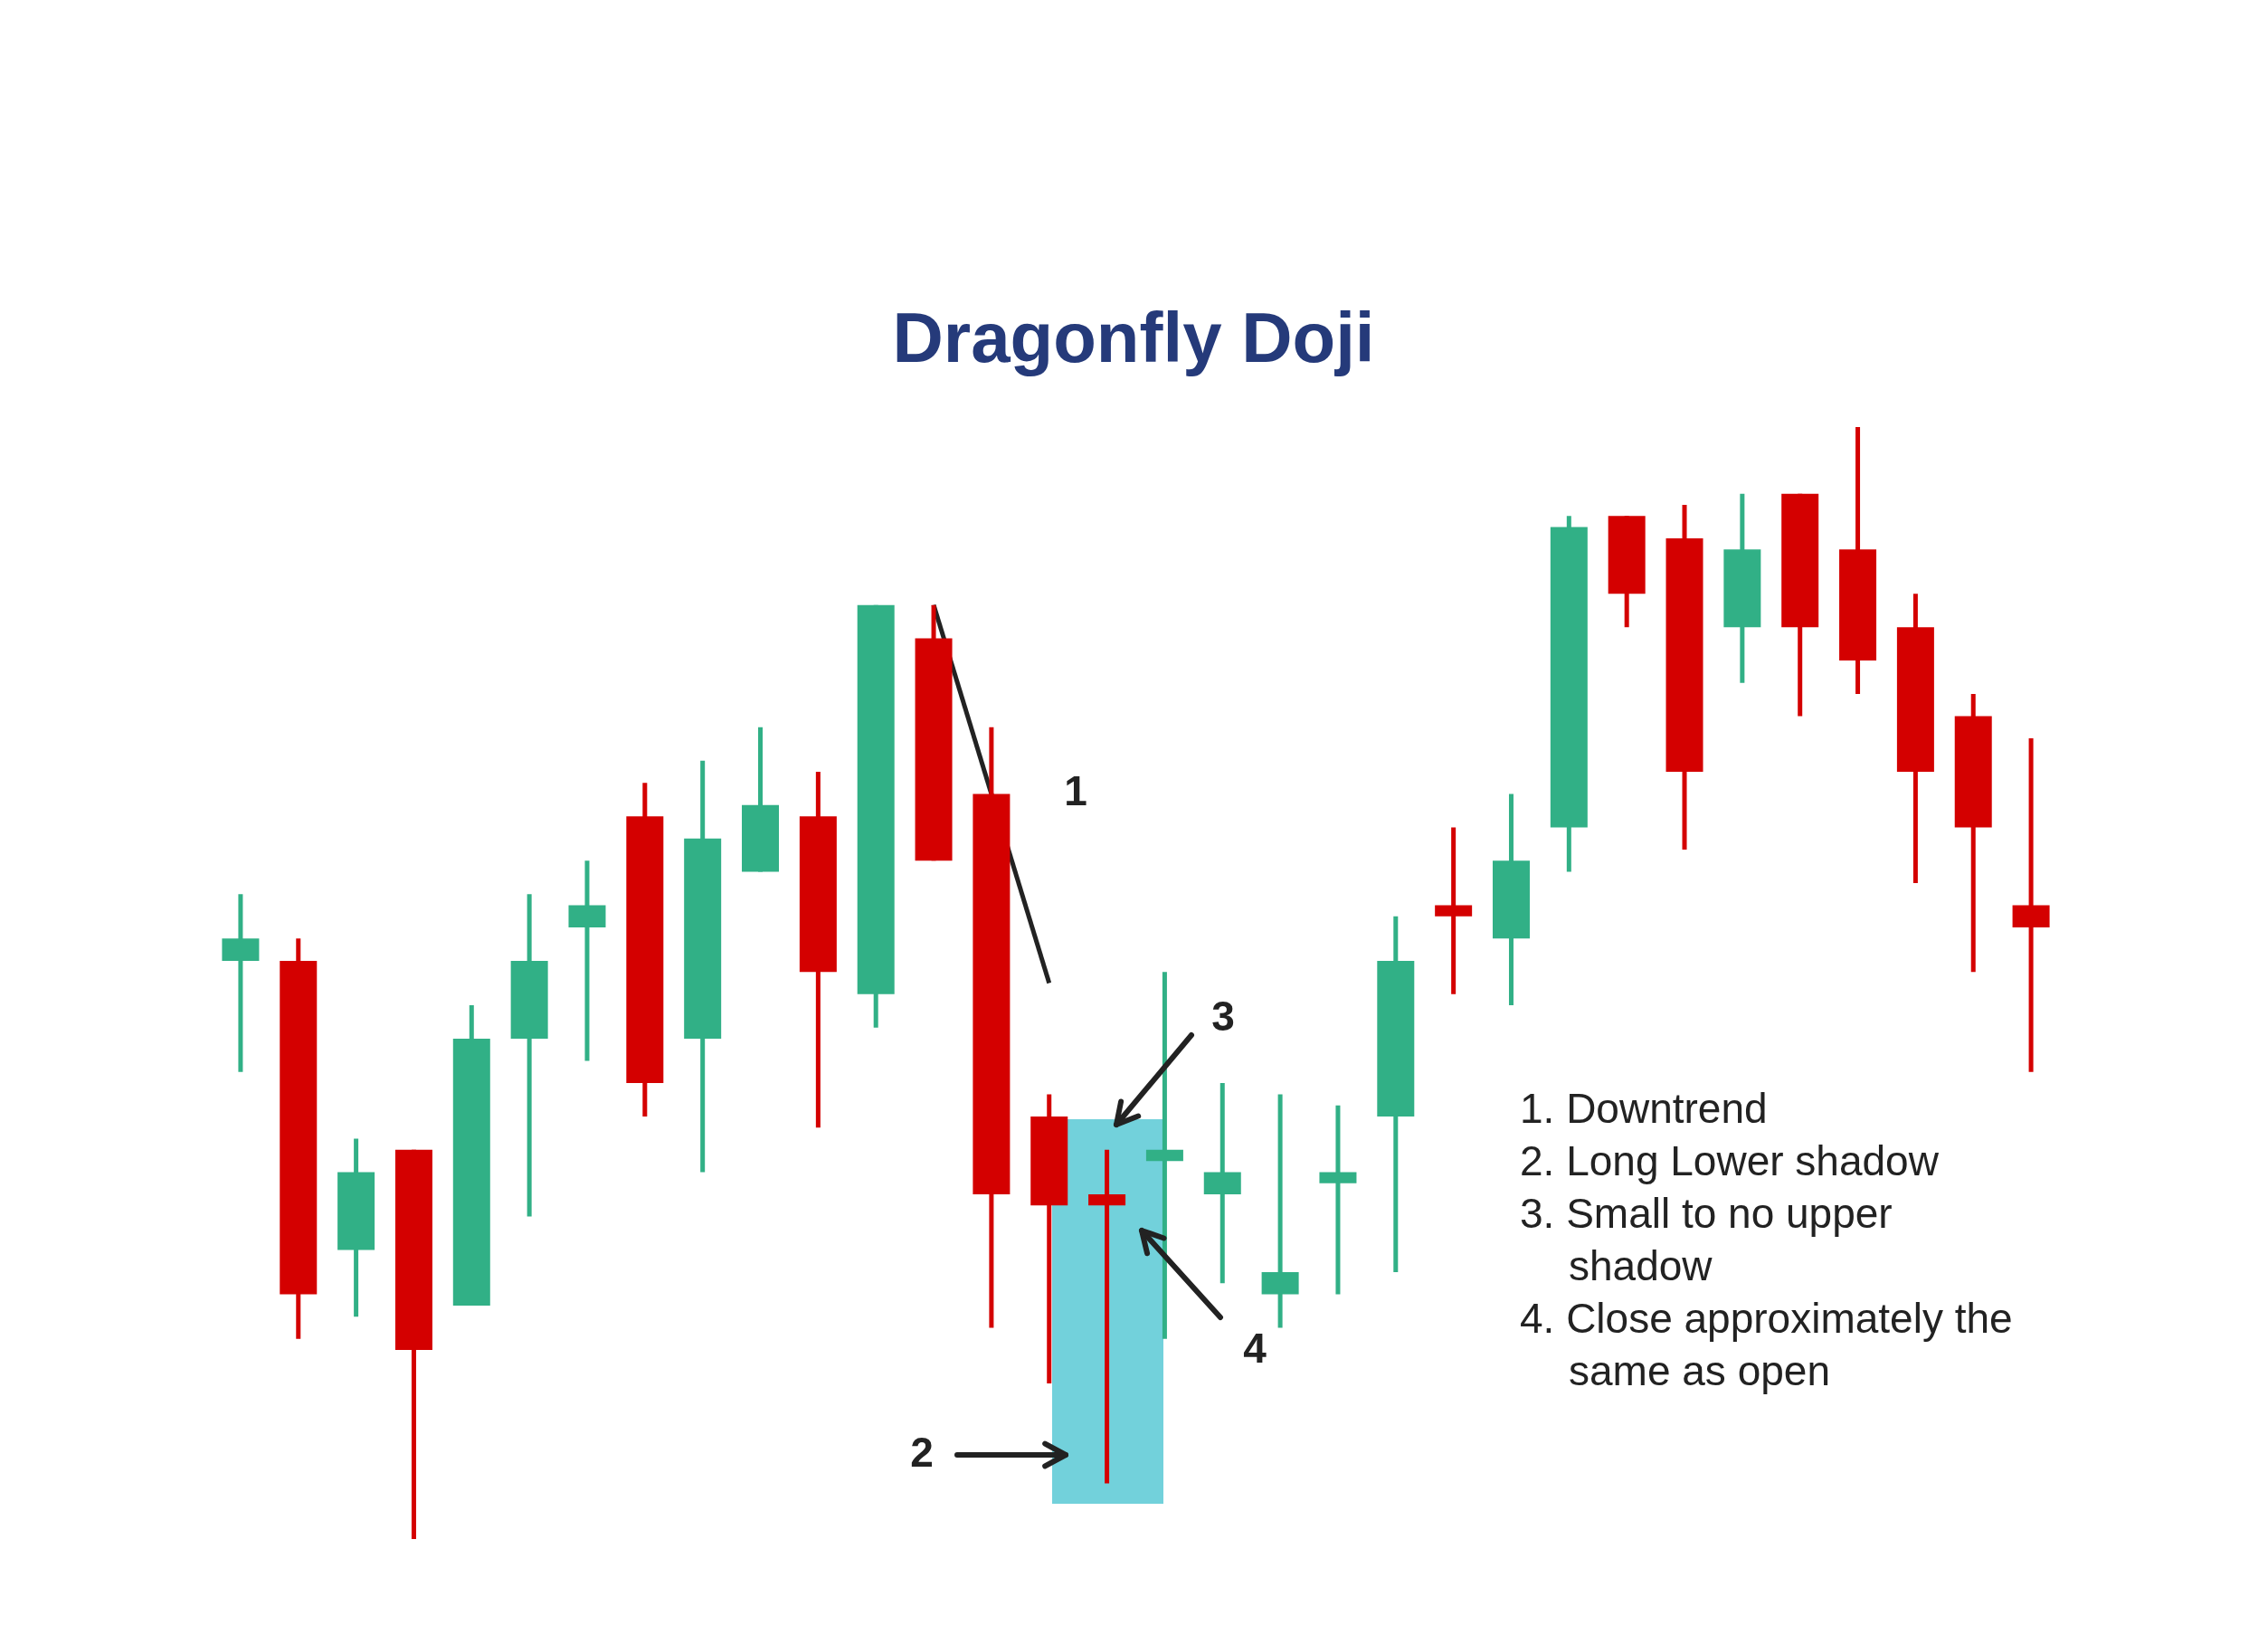  I want to click on annotation: 3. Small to no upper shadow, so click(1706, 1240).